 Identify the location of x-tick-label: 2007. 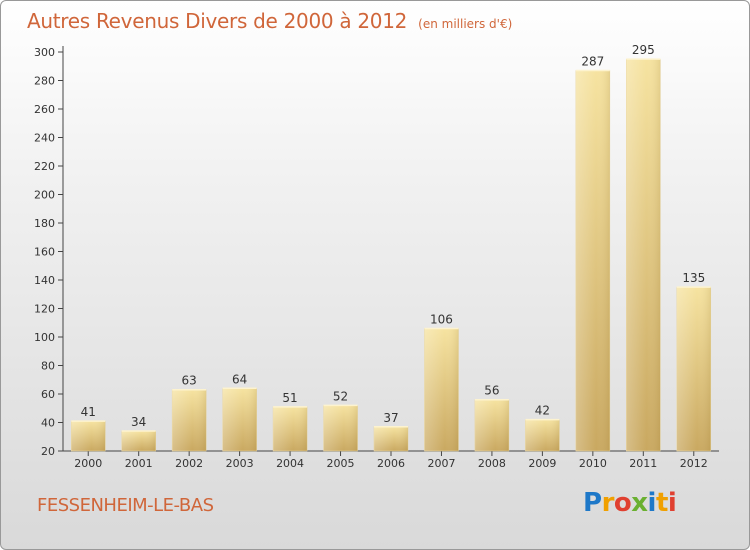
(441, 463).